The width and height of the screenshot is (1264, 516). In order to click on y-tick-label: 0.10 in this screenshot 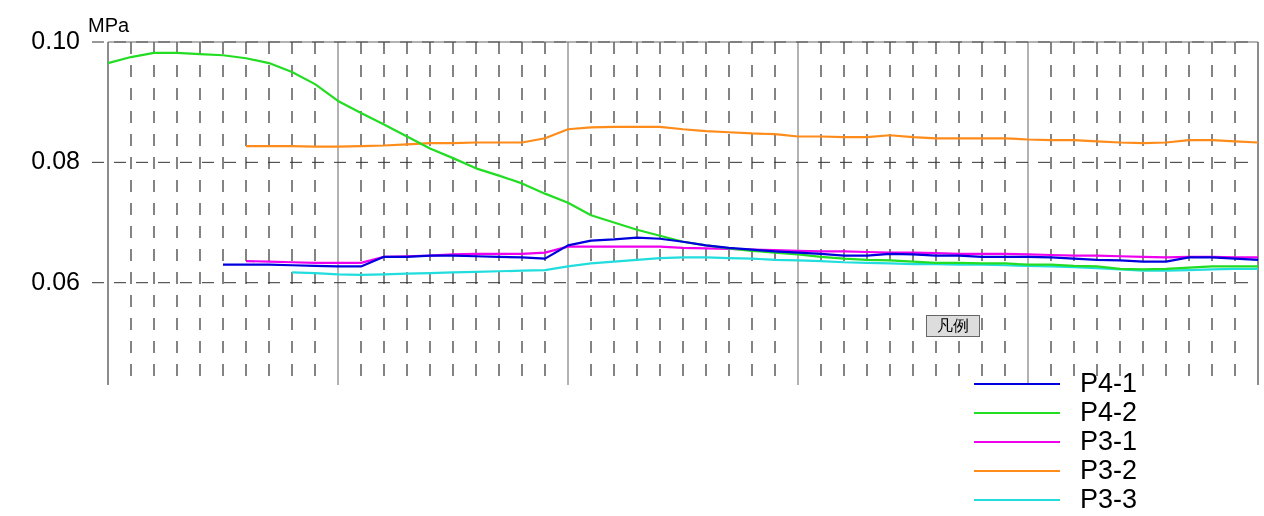, I will do `click(55, 39)`.